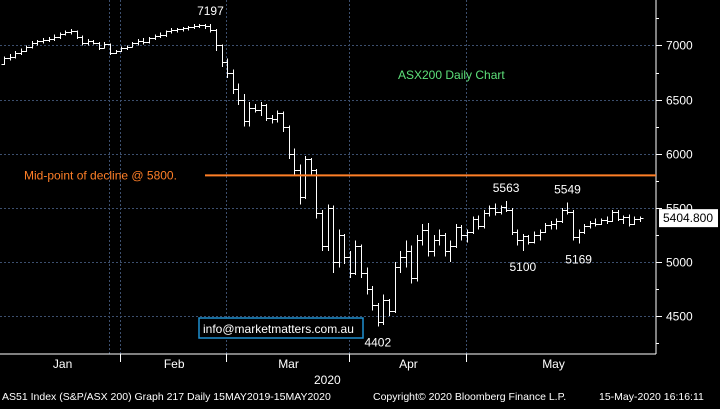 This screenshot has height=409, width=720. What do you see at coordinates (469, 397) in the screenshot?
I see `footer-center: Copyright© 2020 Bloomberg Finance L.P.` at bounding box center [469, 397].